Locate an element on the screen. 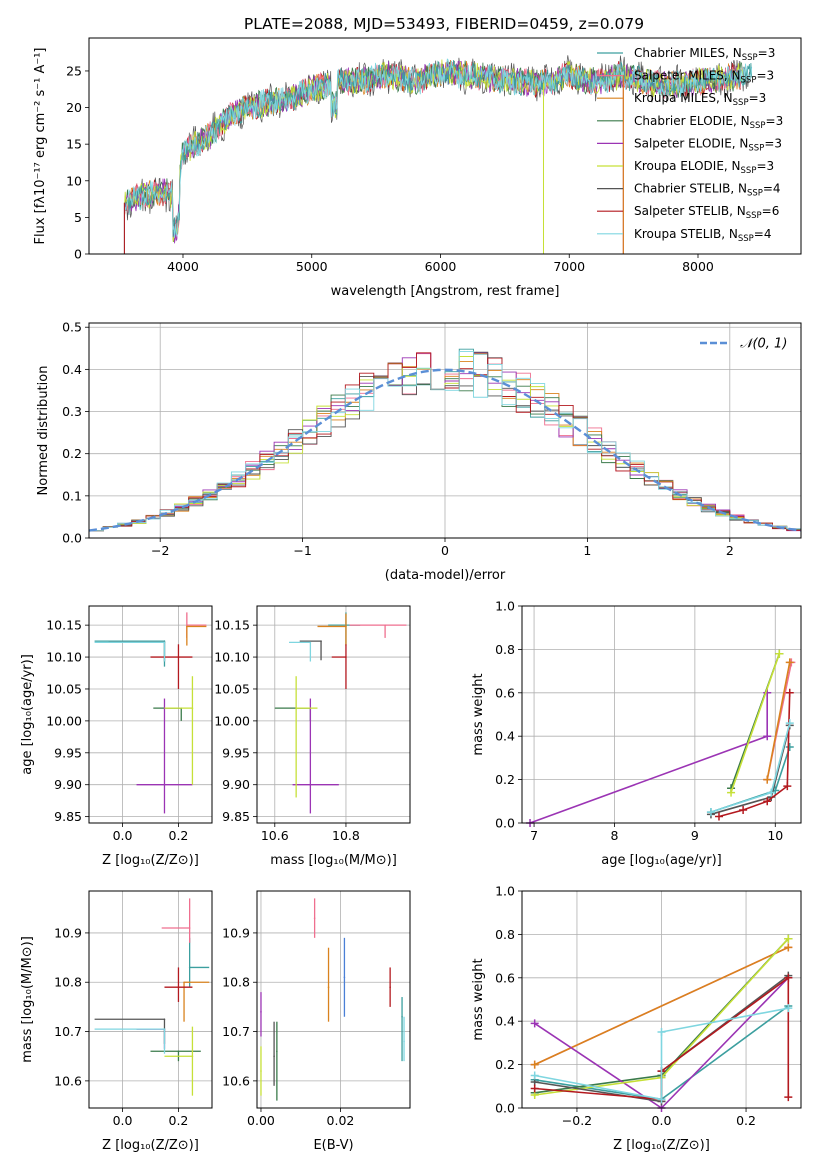 This screenshot has height=1170, width=819. tick-label-y: 5 is located at coordinates (78, 217).